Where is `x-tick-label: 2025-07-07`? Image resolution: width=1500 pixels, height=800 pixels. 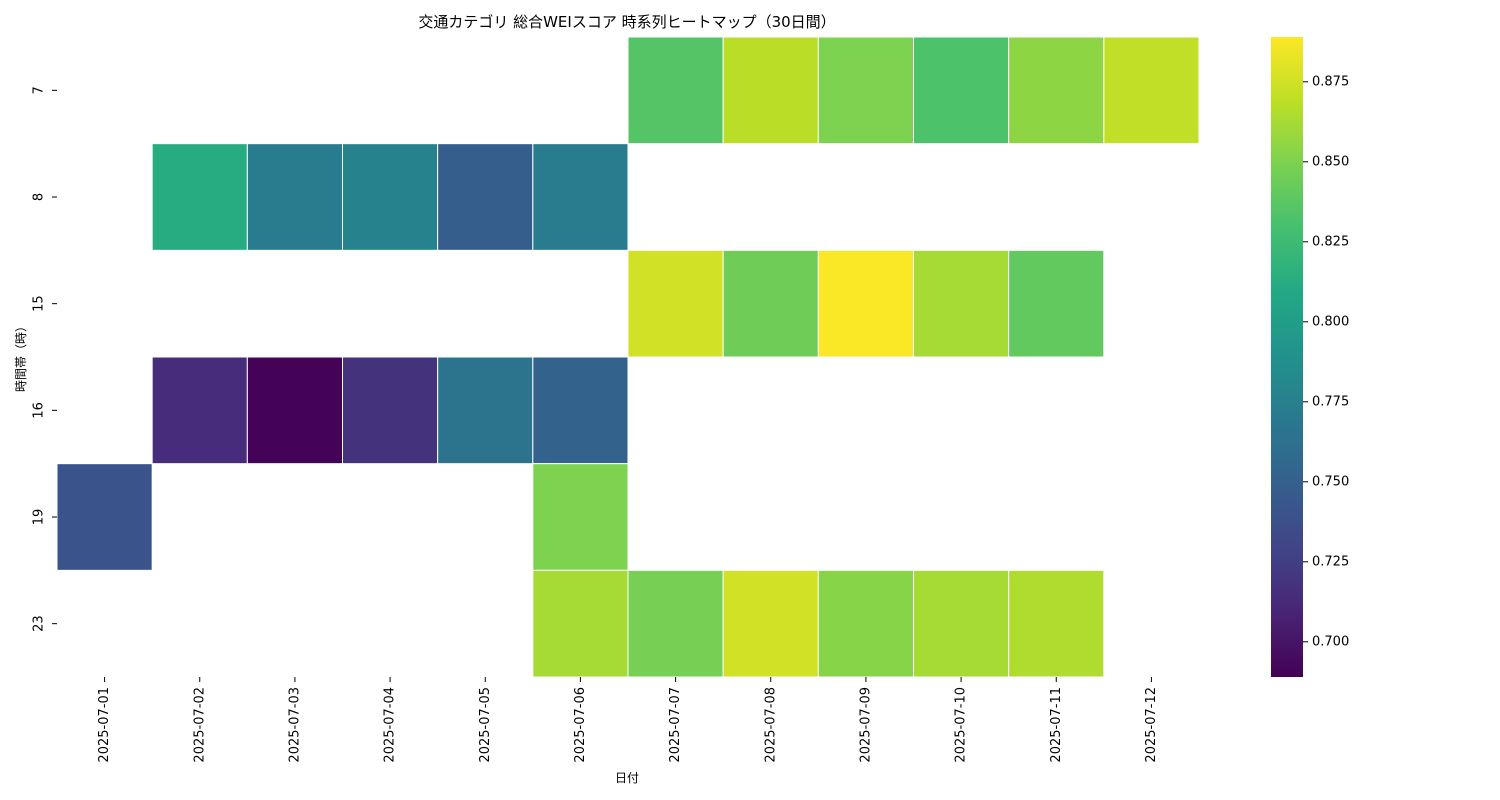
x-tick-label: 2025-07-07 is located at coordinates (675, 725).